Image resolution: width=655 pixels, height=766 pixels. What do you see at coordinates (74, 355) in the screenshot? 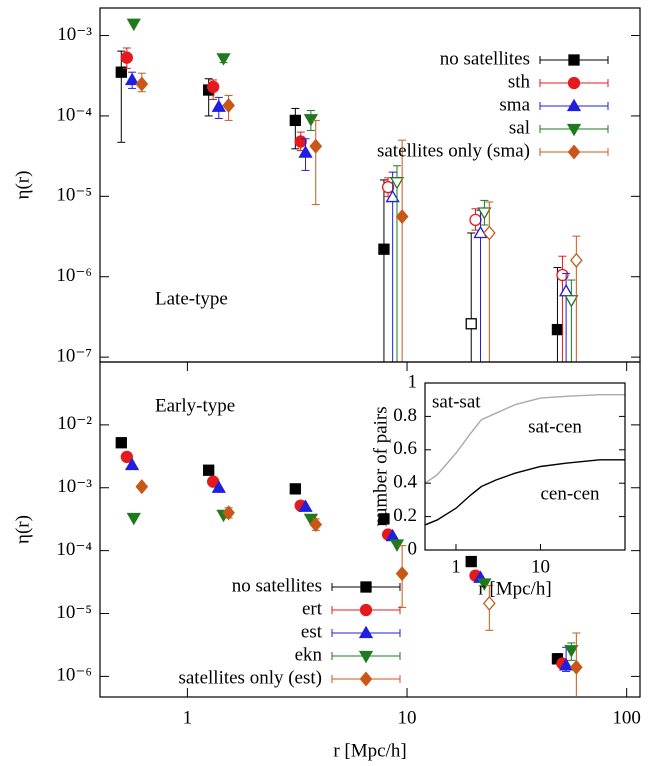
I see `y-tick-label: 10⁻⁷` at bounding box center [74, 355].